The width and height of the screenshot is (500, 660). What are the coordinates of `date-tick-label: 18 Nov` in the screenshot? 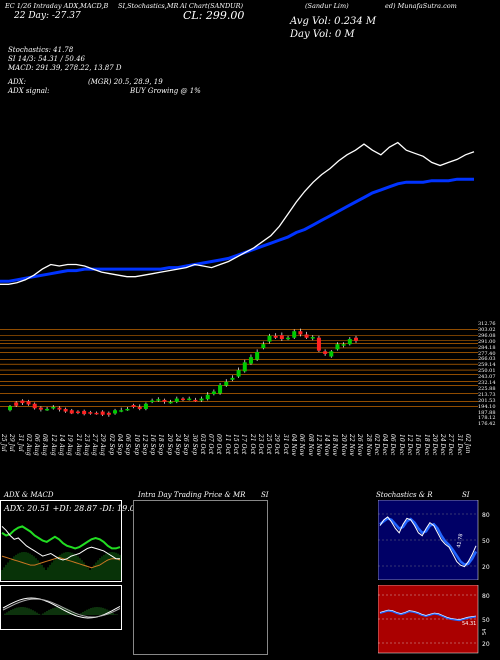 It's located at (335, 445).